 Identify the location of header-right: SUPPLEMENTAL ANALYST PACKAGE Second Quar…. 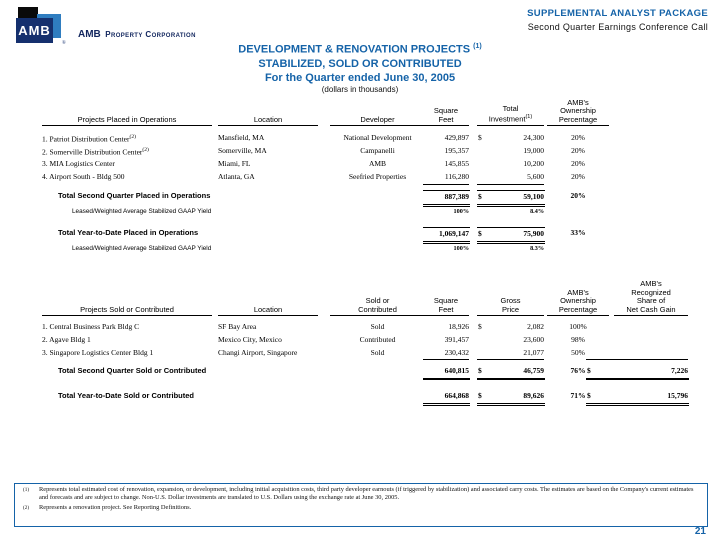
(617, 20).